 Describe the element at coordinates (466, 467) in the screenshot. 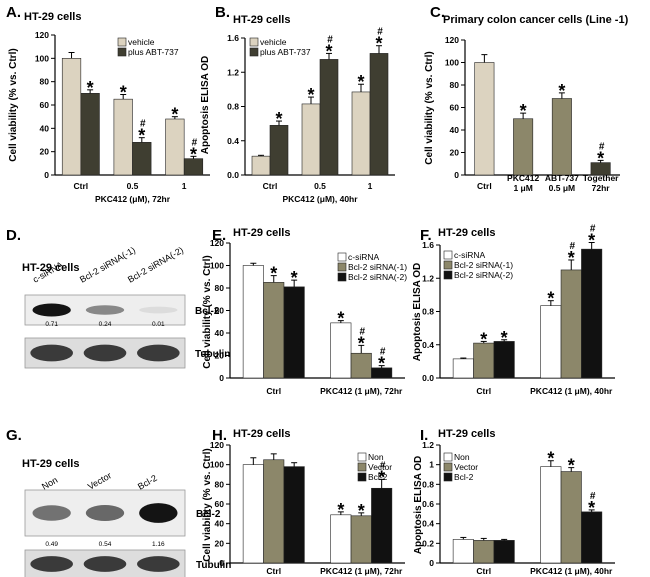

I see `legend-label: Vector` at that location.